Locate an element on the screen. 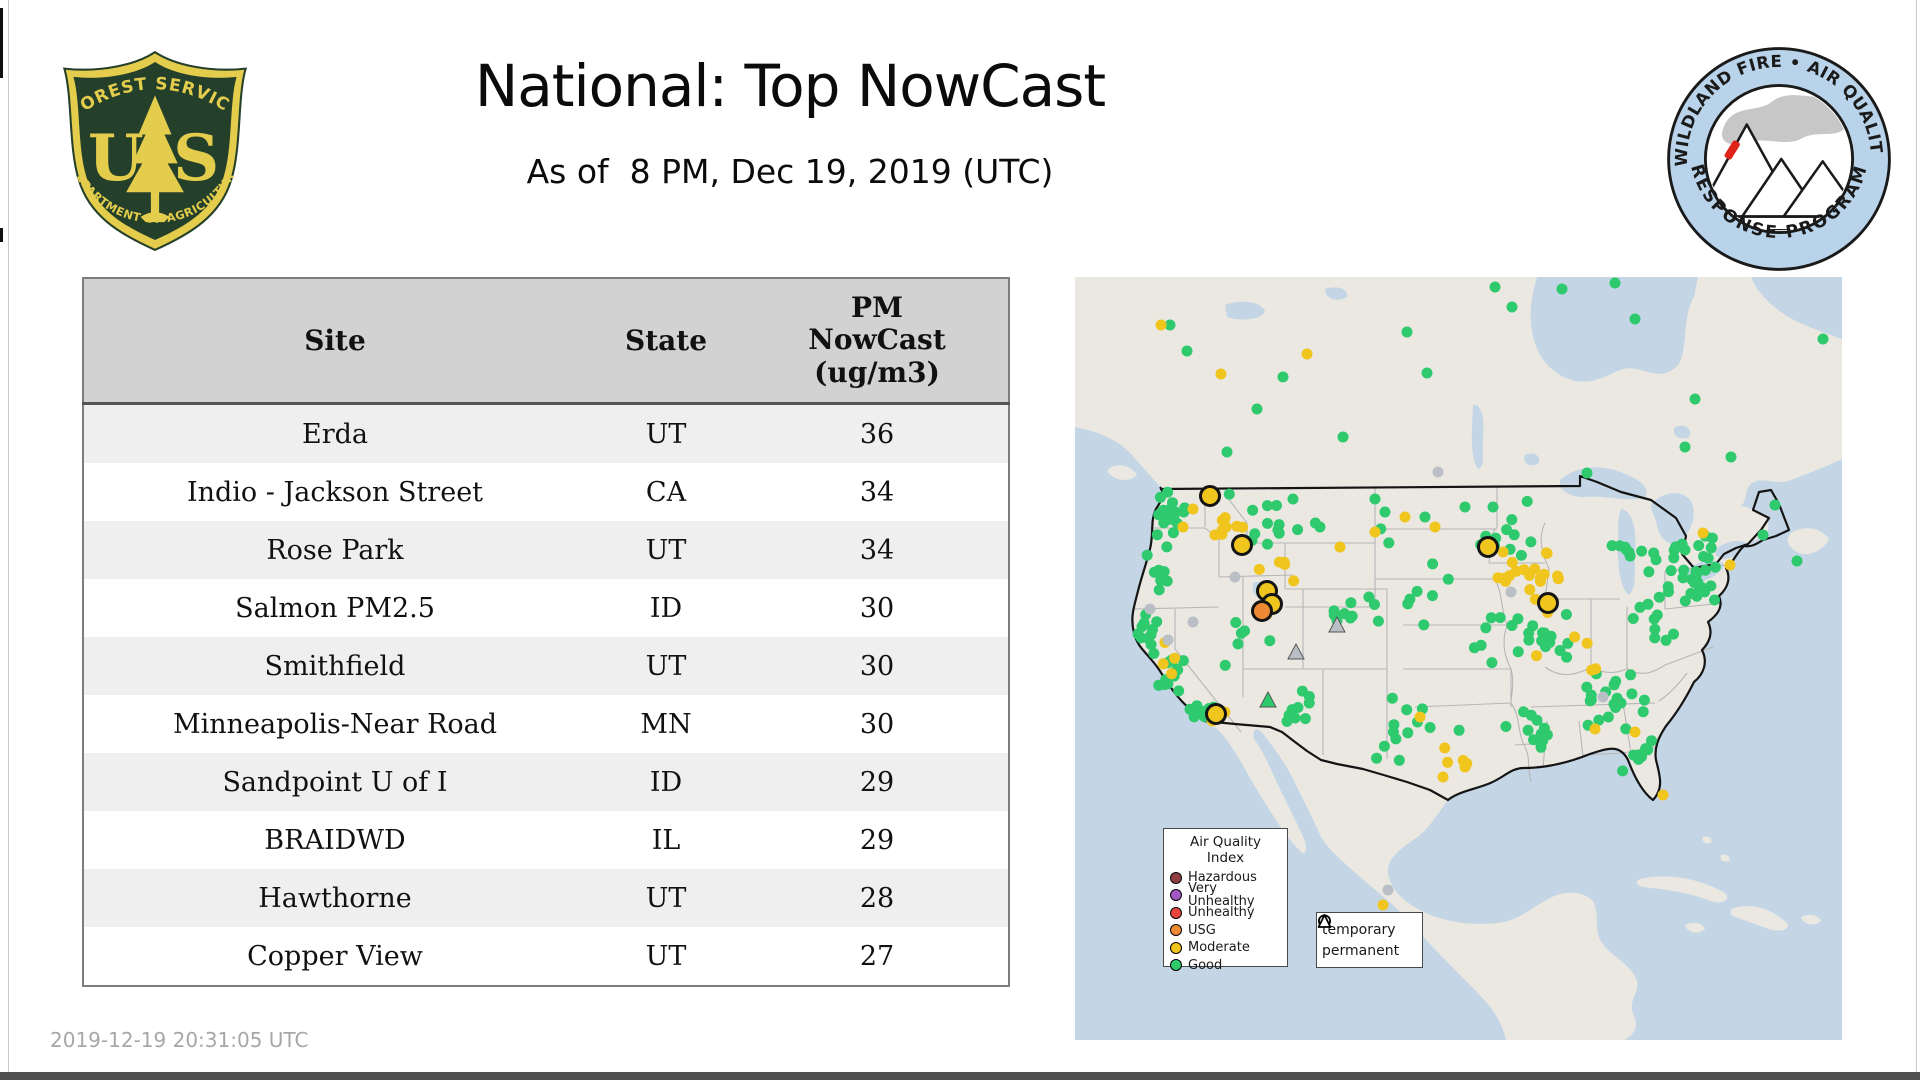 The image size is (1920, 1080). usg-dot-icon is located at coordinates (1176, 930).